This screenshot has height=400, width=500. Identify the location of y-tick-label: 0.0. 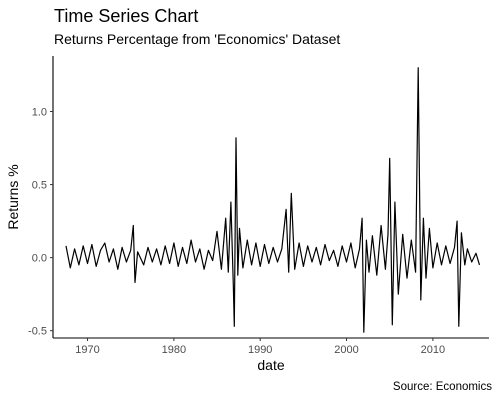
(39, 259).